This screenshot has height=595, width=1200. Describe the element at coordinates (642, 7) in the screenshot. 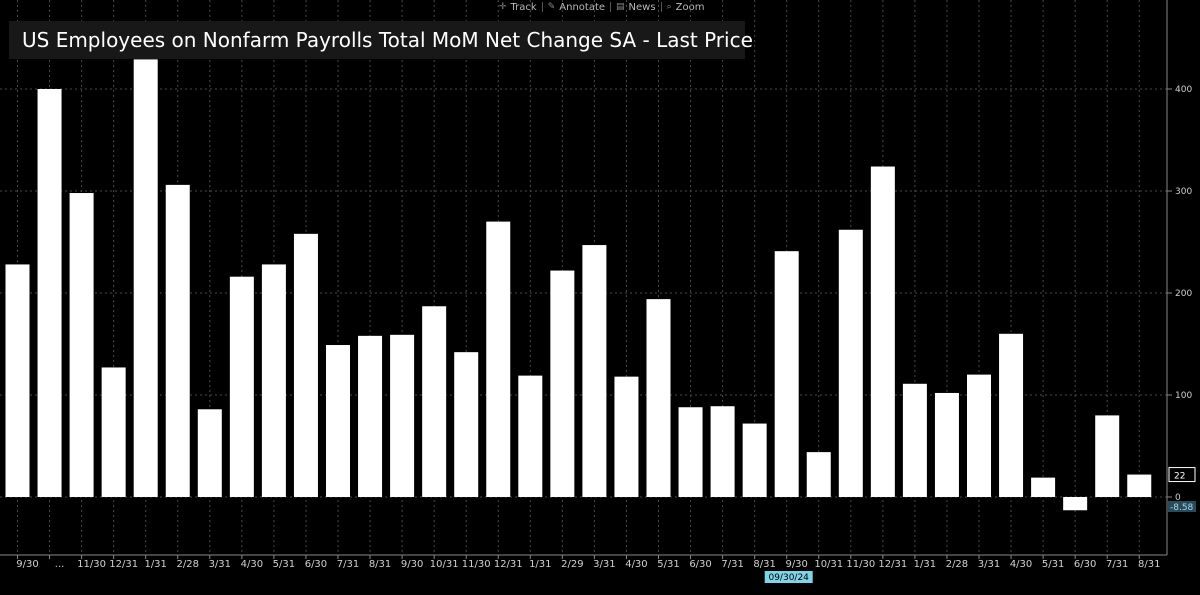

I see `news-label: News` at that location.